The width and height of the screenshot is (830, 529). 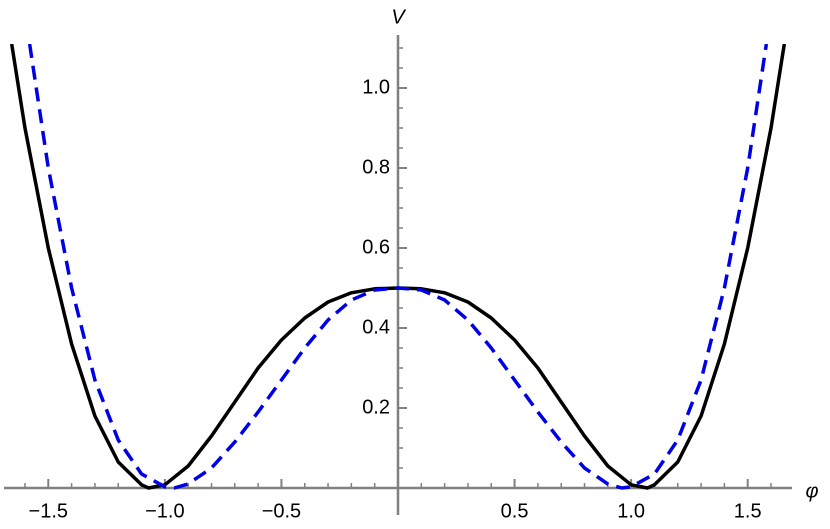 What do you see at coordinates (48, 511) in the screenshot?
I see `x-tick-label: −1.5` at bounding box center [48, 511].